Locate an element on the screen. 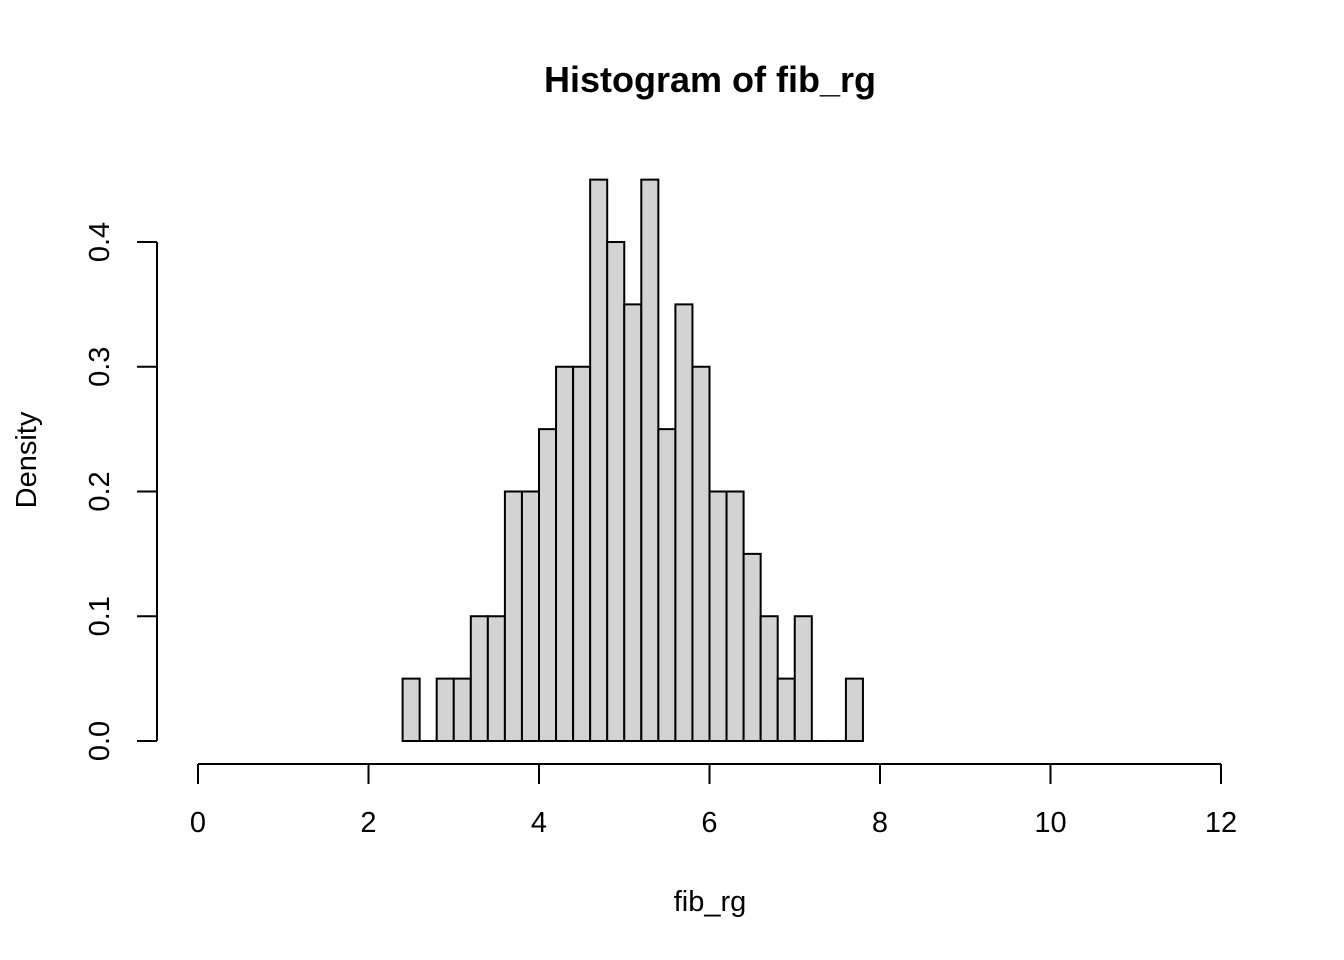 This screenshot has height=960, width=1344. x-axis-label: fib_rg is located at coordinates (710, 902).